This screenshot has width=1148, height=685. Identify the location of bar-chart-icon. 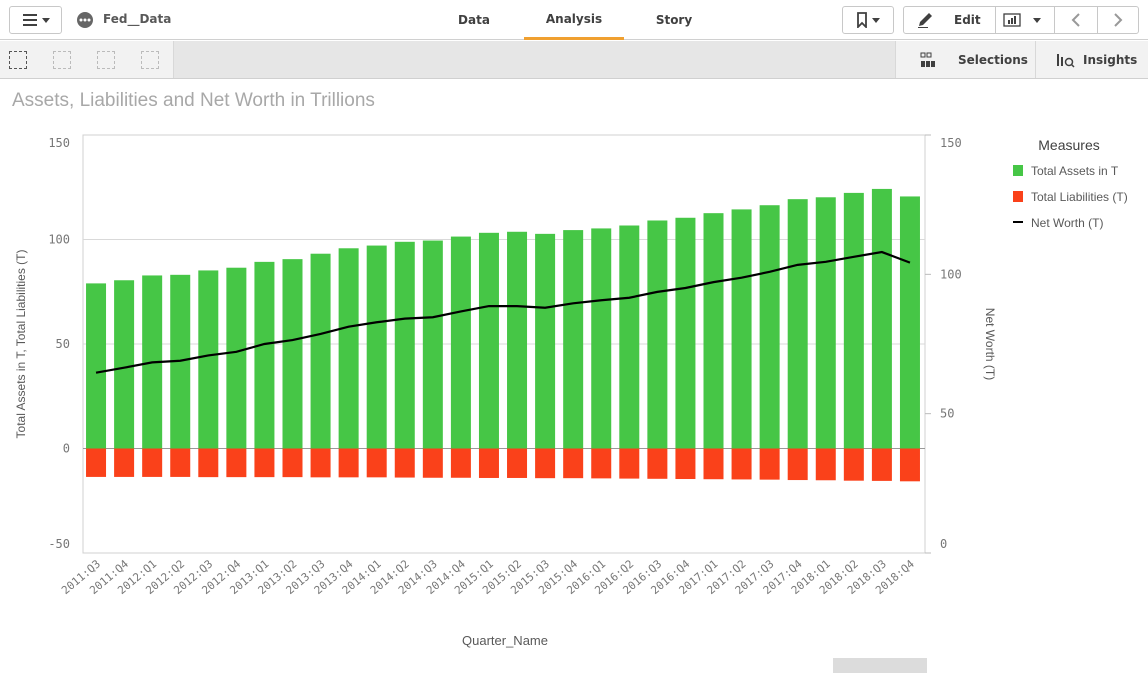
(1022, 20).